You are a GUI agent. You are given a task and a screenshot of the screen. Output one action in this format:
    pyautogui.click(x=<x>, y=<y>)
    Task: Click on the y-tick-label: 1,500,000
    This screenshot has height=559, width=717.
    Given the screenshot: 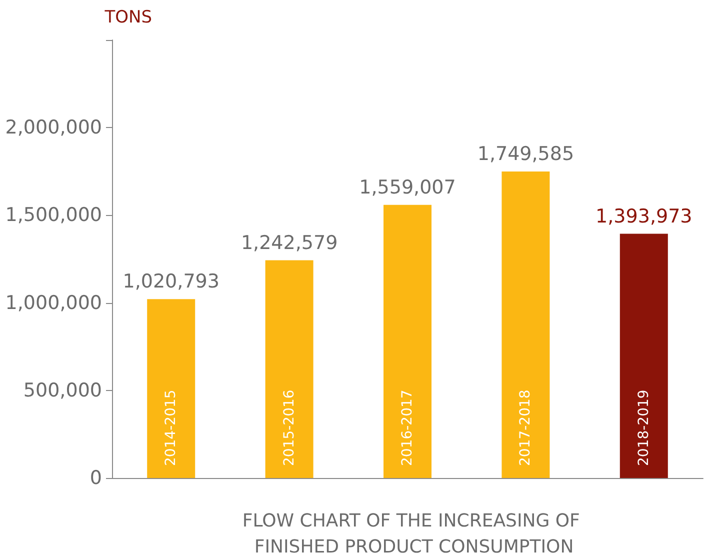 What is the action you would take?
    pyautogui.click(x=53, y=215)
    